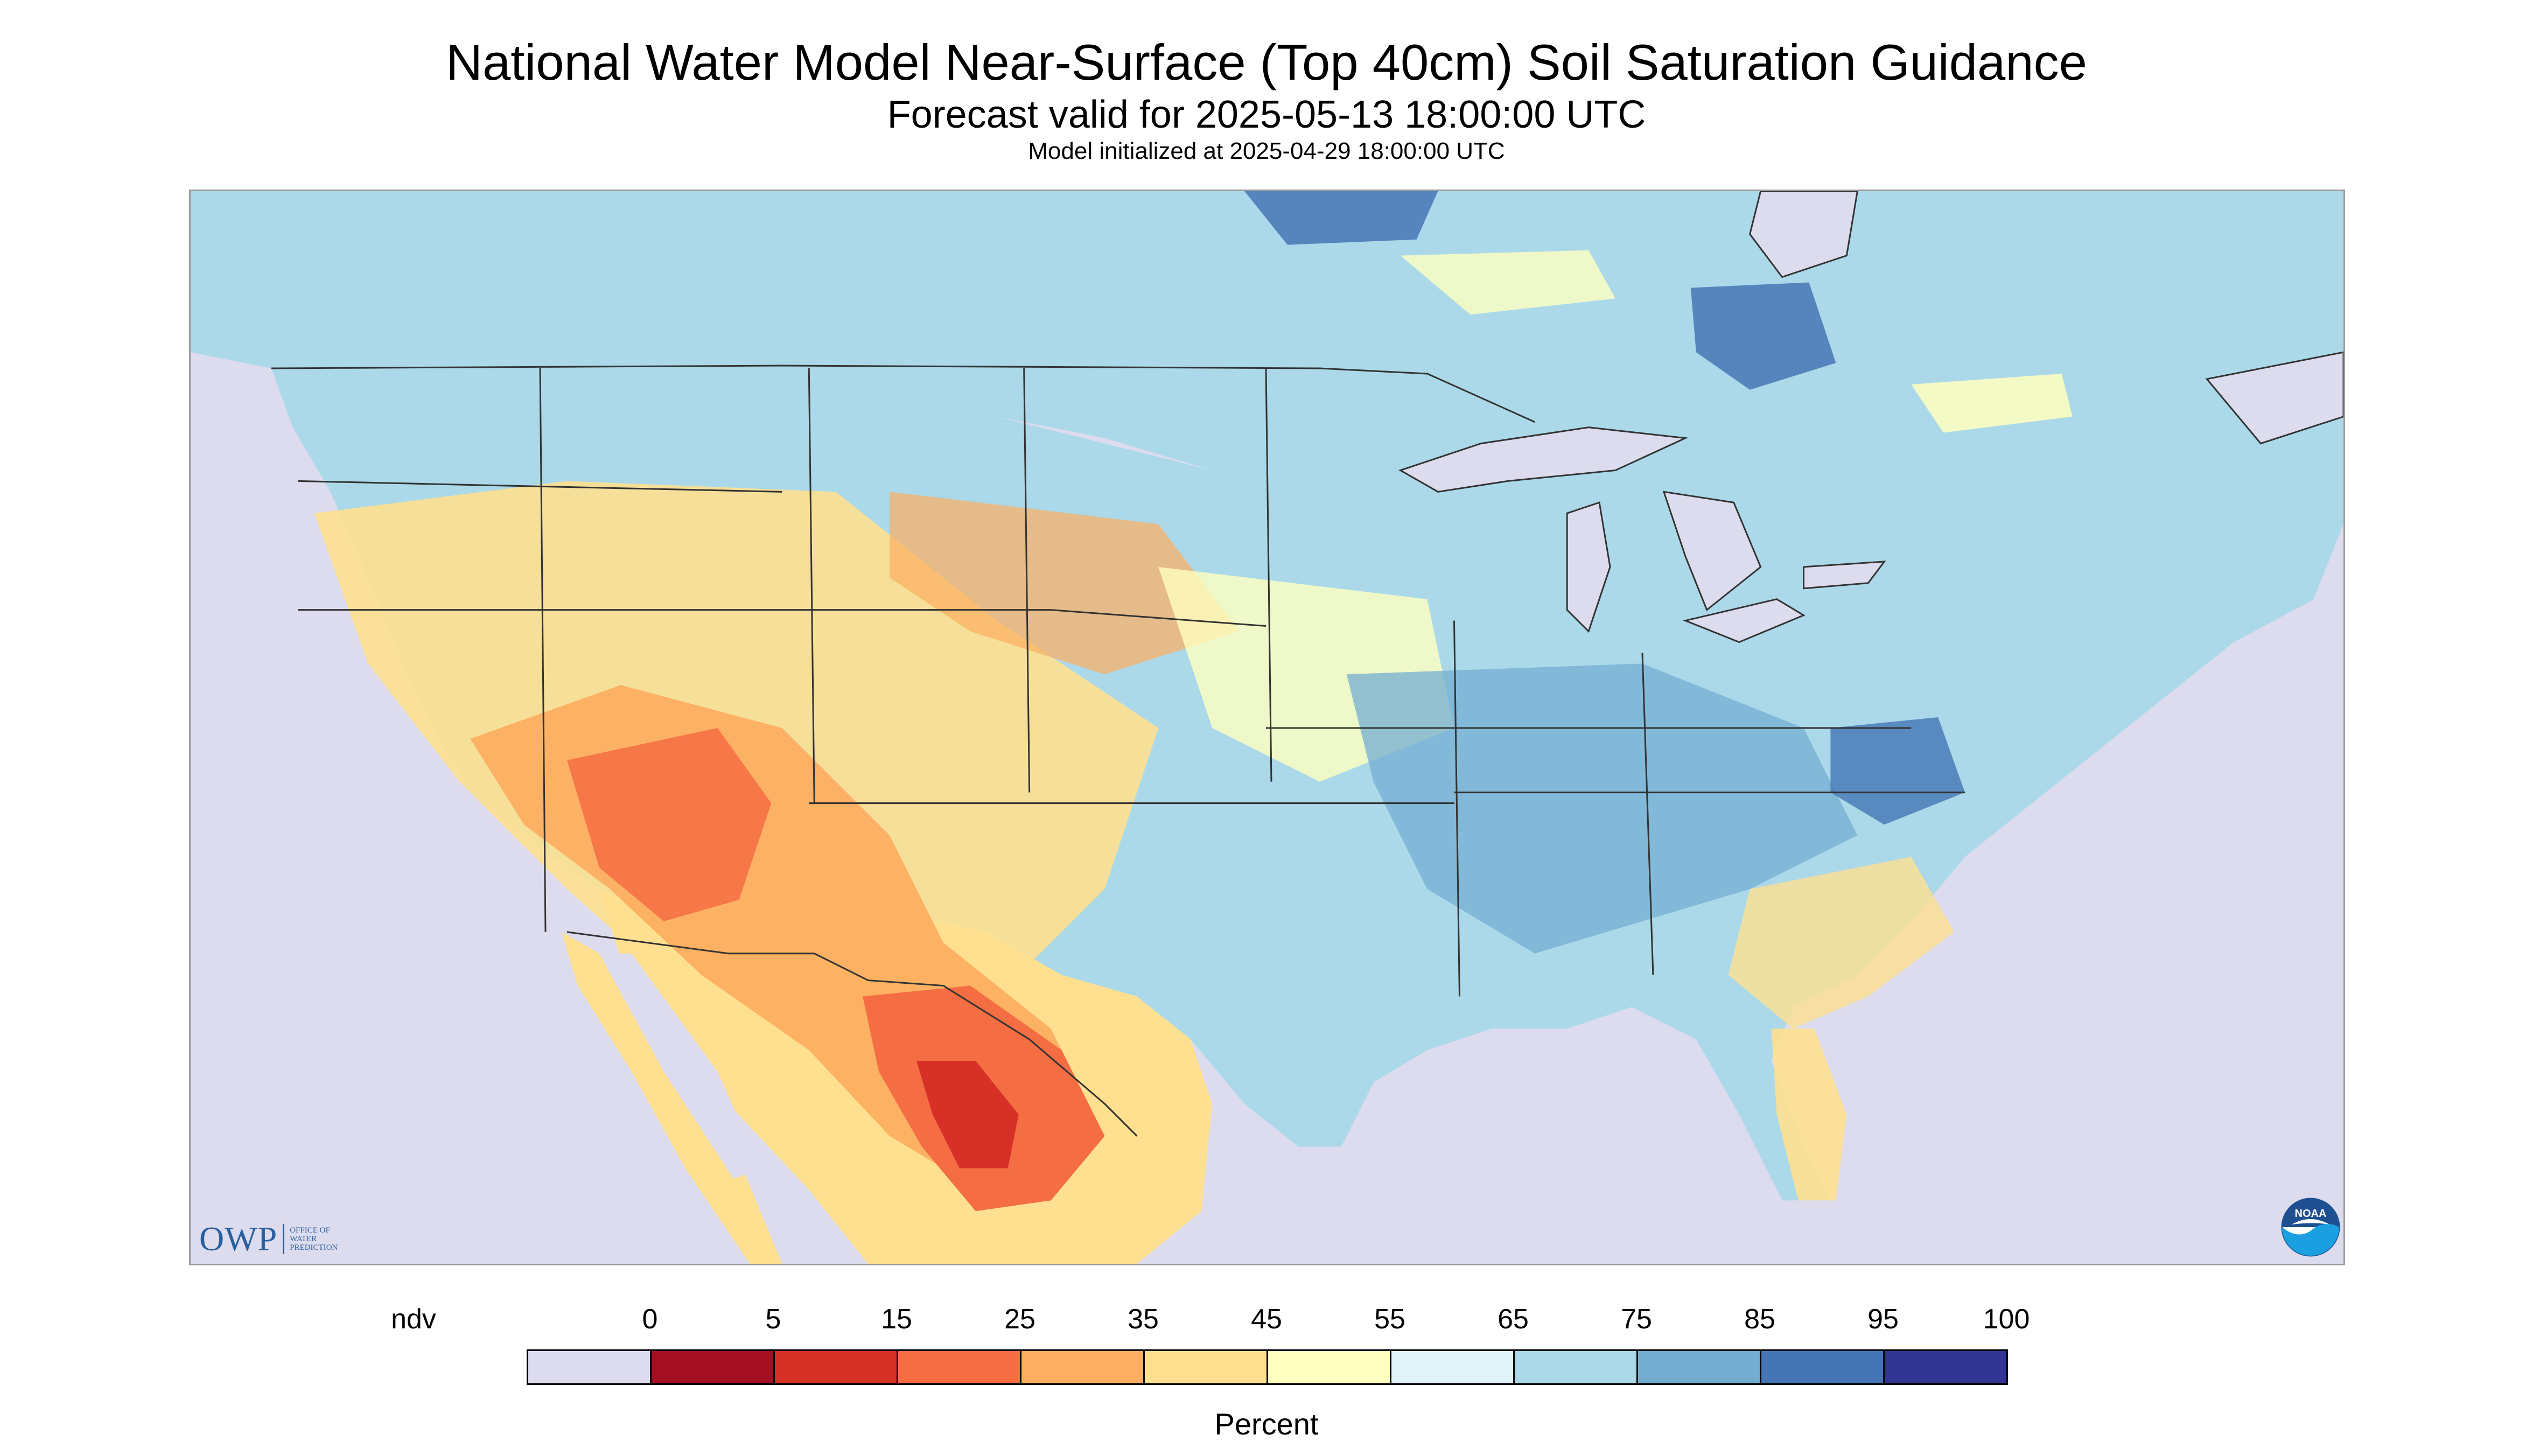 This screenshot has height=1456, width=2533. I want to click on owp-wordmark: OFFICE OF WATER PREDICTION, so click(314, 1239).